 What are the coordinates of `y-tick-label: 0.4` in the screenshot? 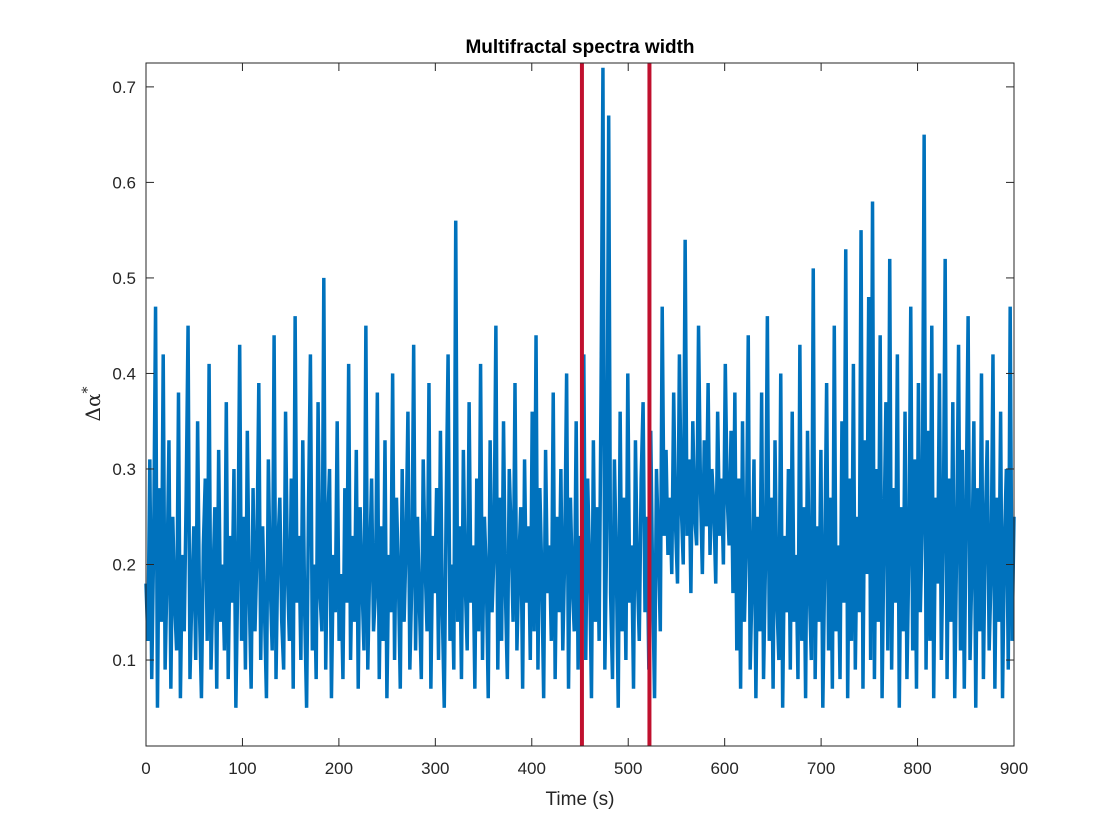 It's located at (124, 373).